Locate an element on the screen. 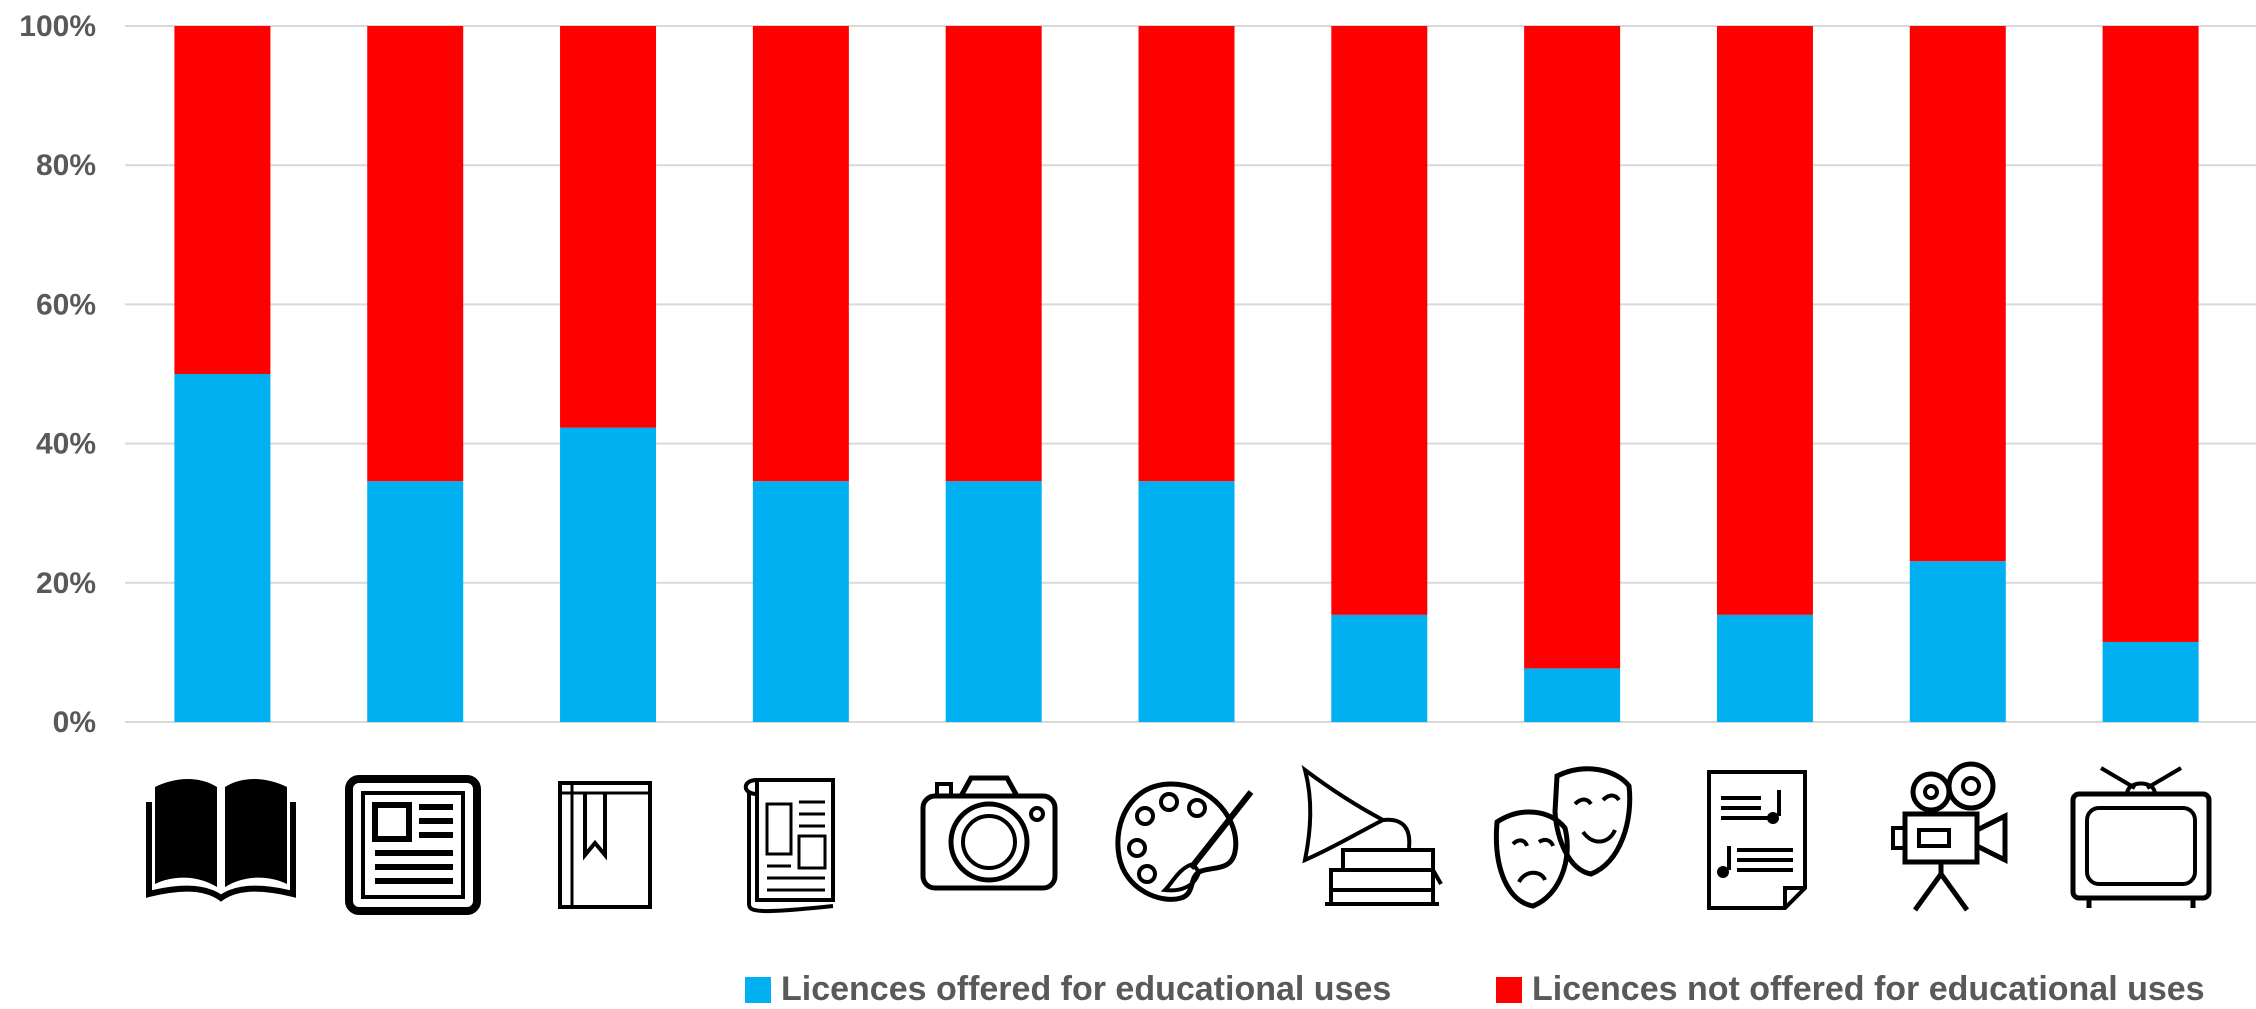 The width and height of the screenshot is (2256, 1009). bar-offered-sheet-music is located at coordinates (1764, 668).